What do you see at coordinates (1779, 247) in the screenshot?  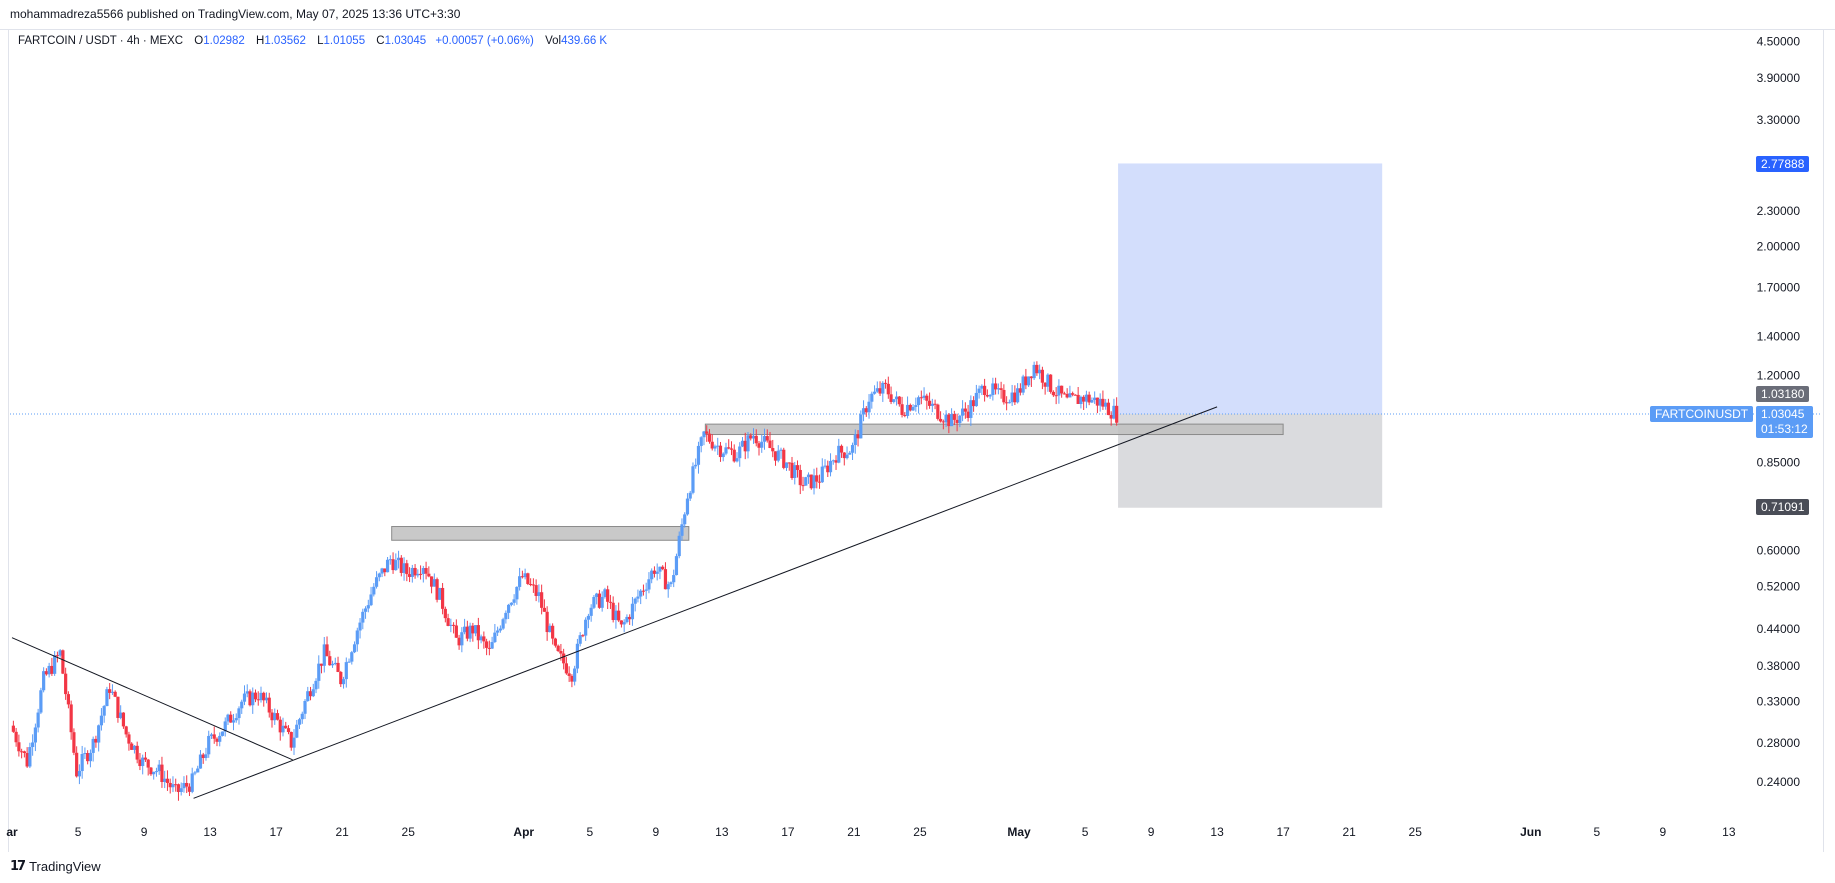 I see `y-tick-label: 2.00000` at bounding box center [1779, 247].